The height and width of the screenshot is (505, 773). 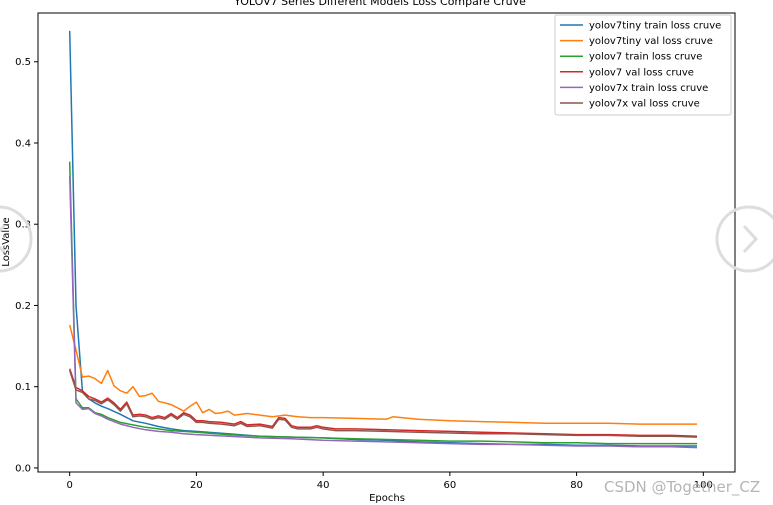 What do you see at coordinates (23, 62) in the screenshot?
I see `y-tick-label: 0.5` at bounding box center [23, 62].